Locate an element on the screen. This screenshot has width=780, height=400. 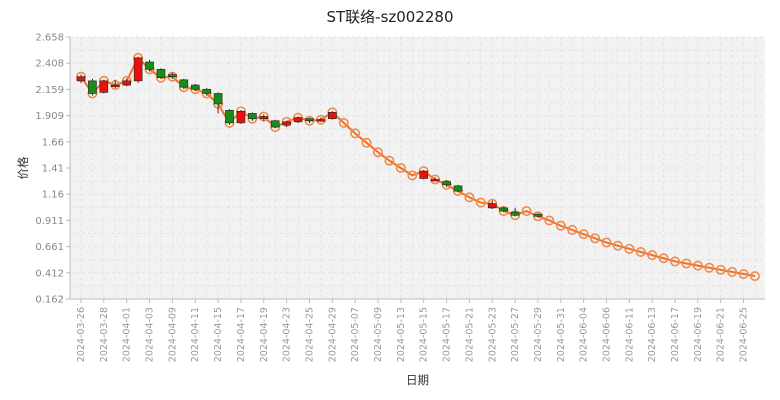
x-tick-label: 2024-06-13 is located at coordinates (652, 334).